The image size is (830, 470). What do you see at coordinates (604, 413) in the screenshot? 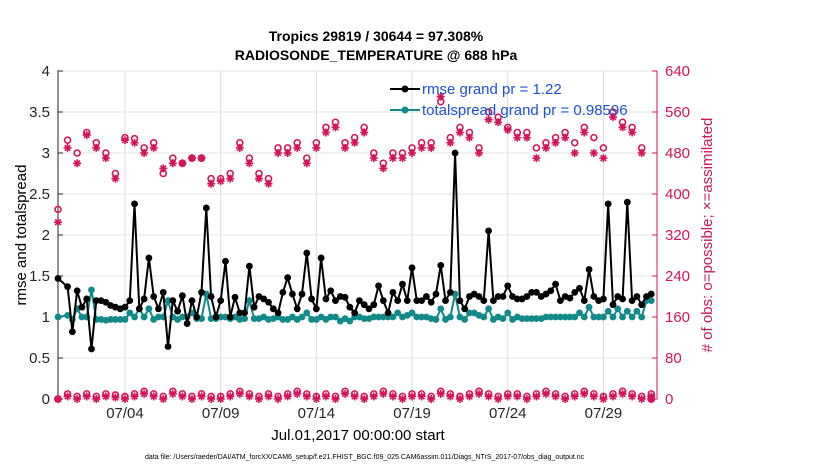
I see `x-tick-label: 07/29` at bounding box center [604, 413].